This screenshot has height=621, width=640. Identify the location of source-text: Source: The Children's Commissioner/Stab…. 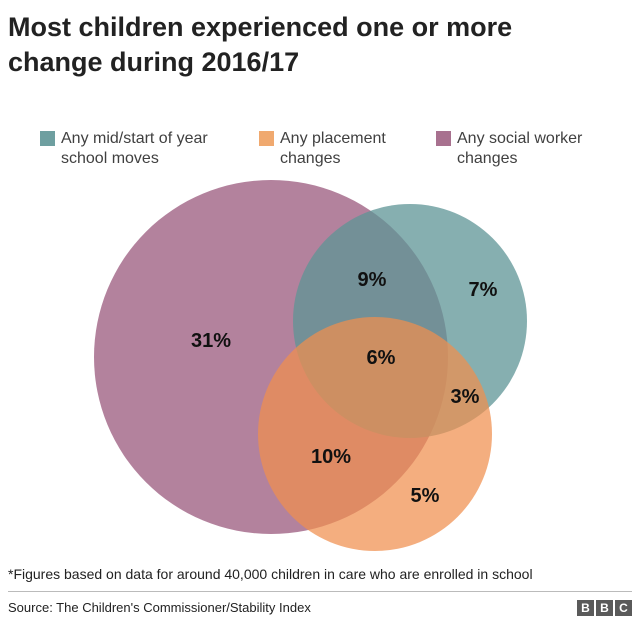
(159, 607).